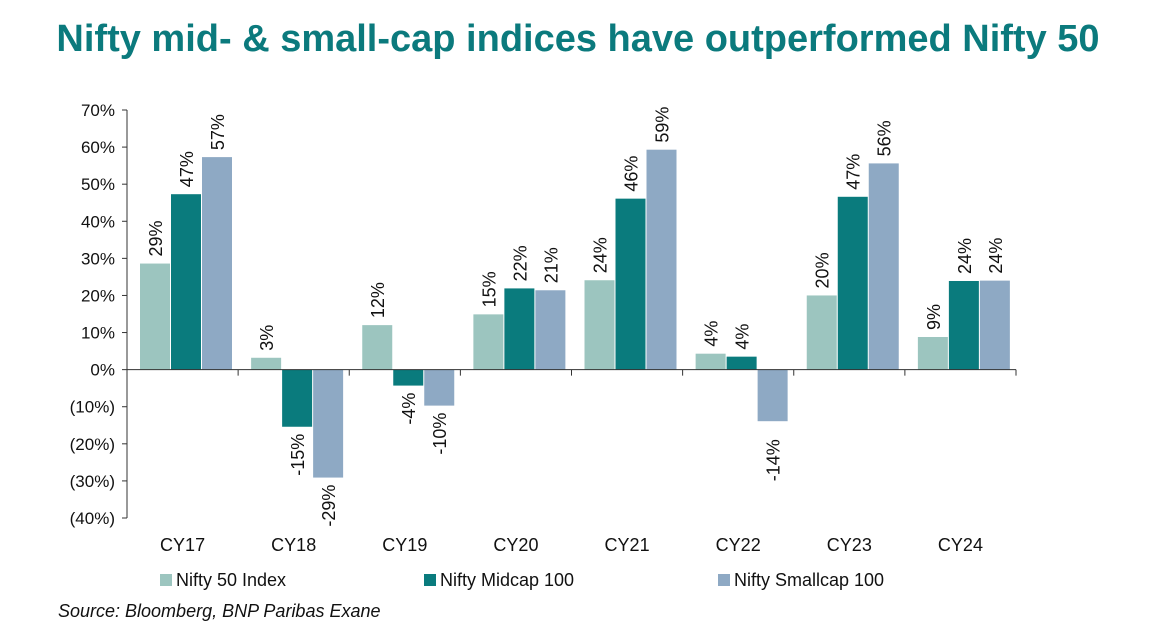  I want to click on legend-label: Nifty Midcap 100, so click(507, 580).